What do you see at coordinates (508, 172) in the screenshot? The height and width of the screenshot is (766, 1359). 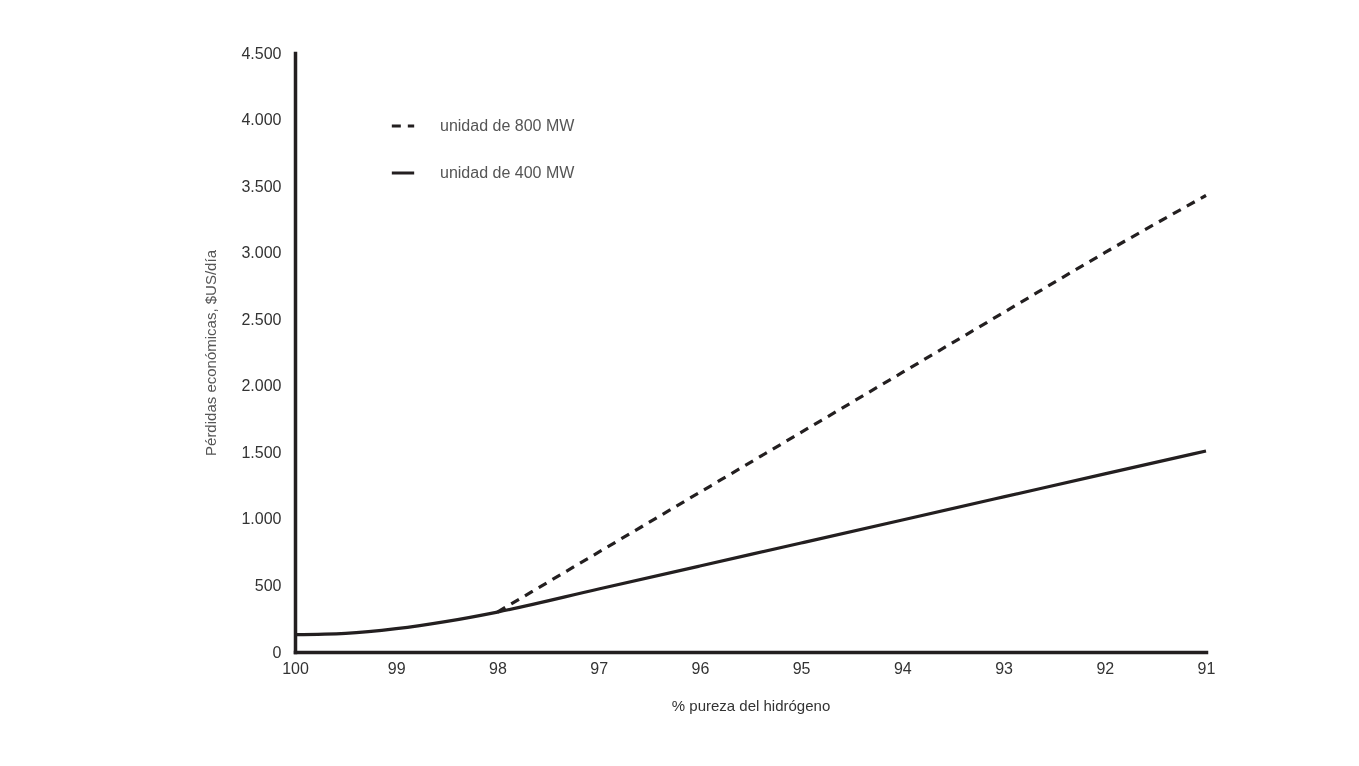 I see `legend-label: unidad de 400 MW` at bounding box center [508, 172].